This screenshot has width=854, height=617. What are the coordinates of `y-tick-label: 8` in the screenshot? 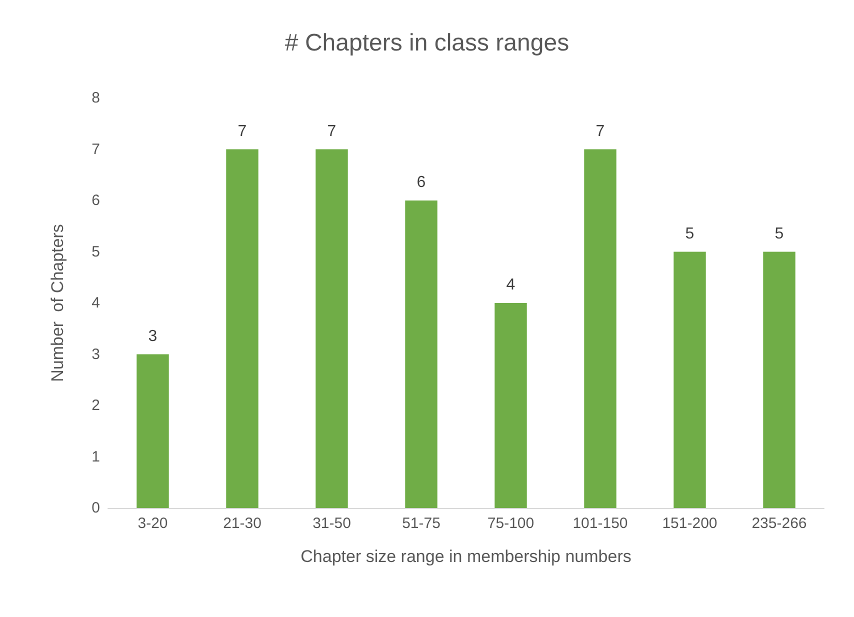 It's located at (96, 98).